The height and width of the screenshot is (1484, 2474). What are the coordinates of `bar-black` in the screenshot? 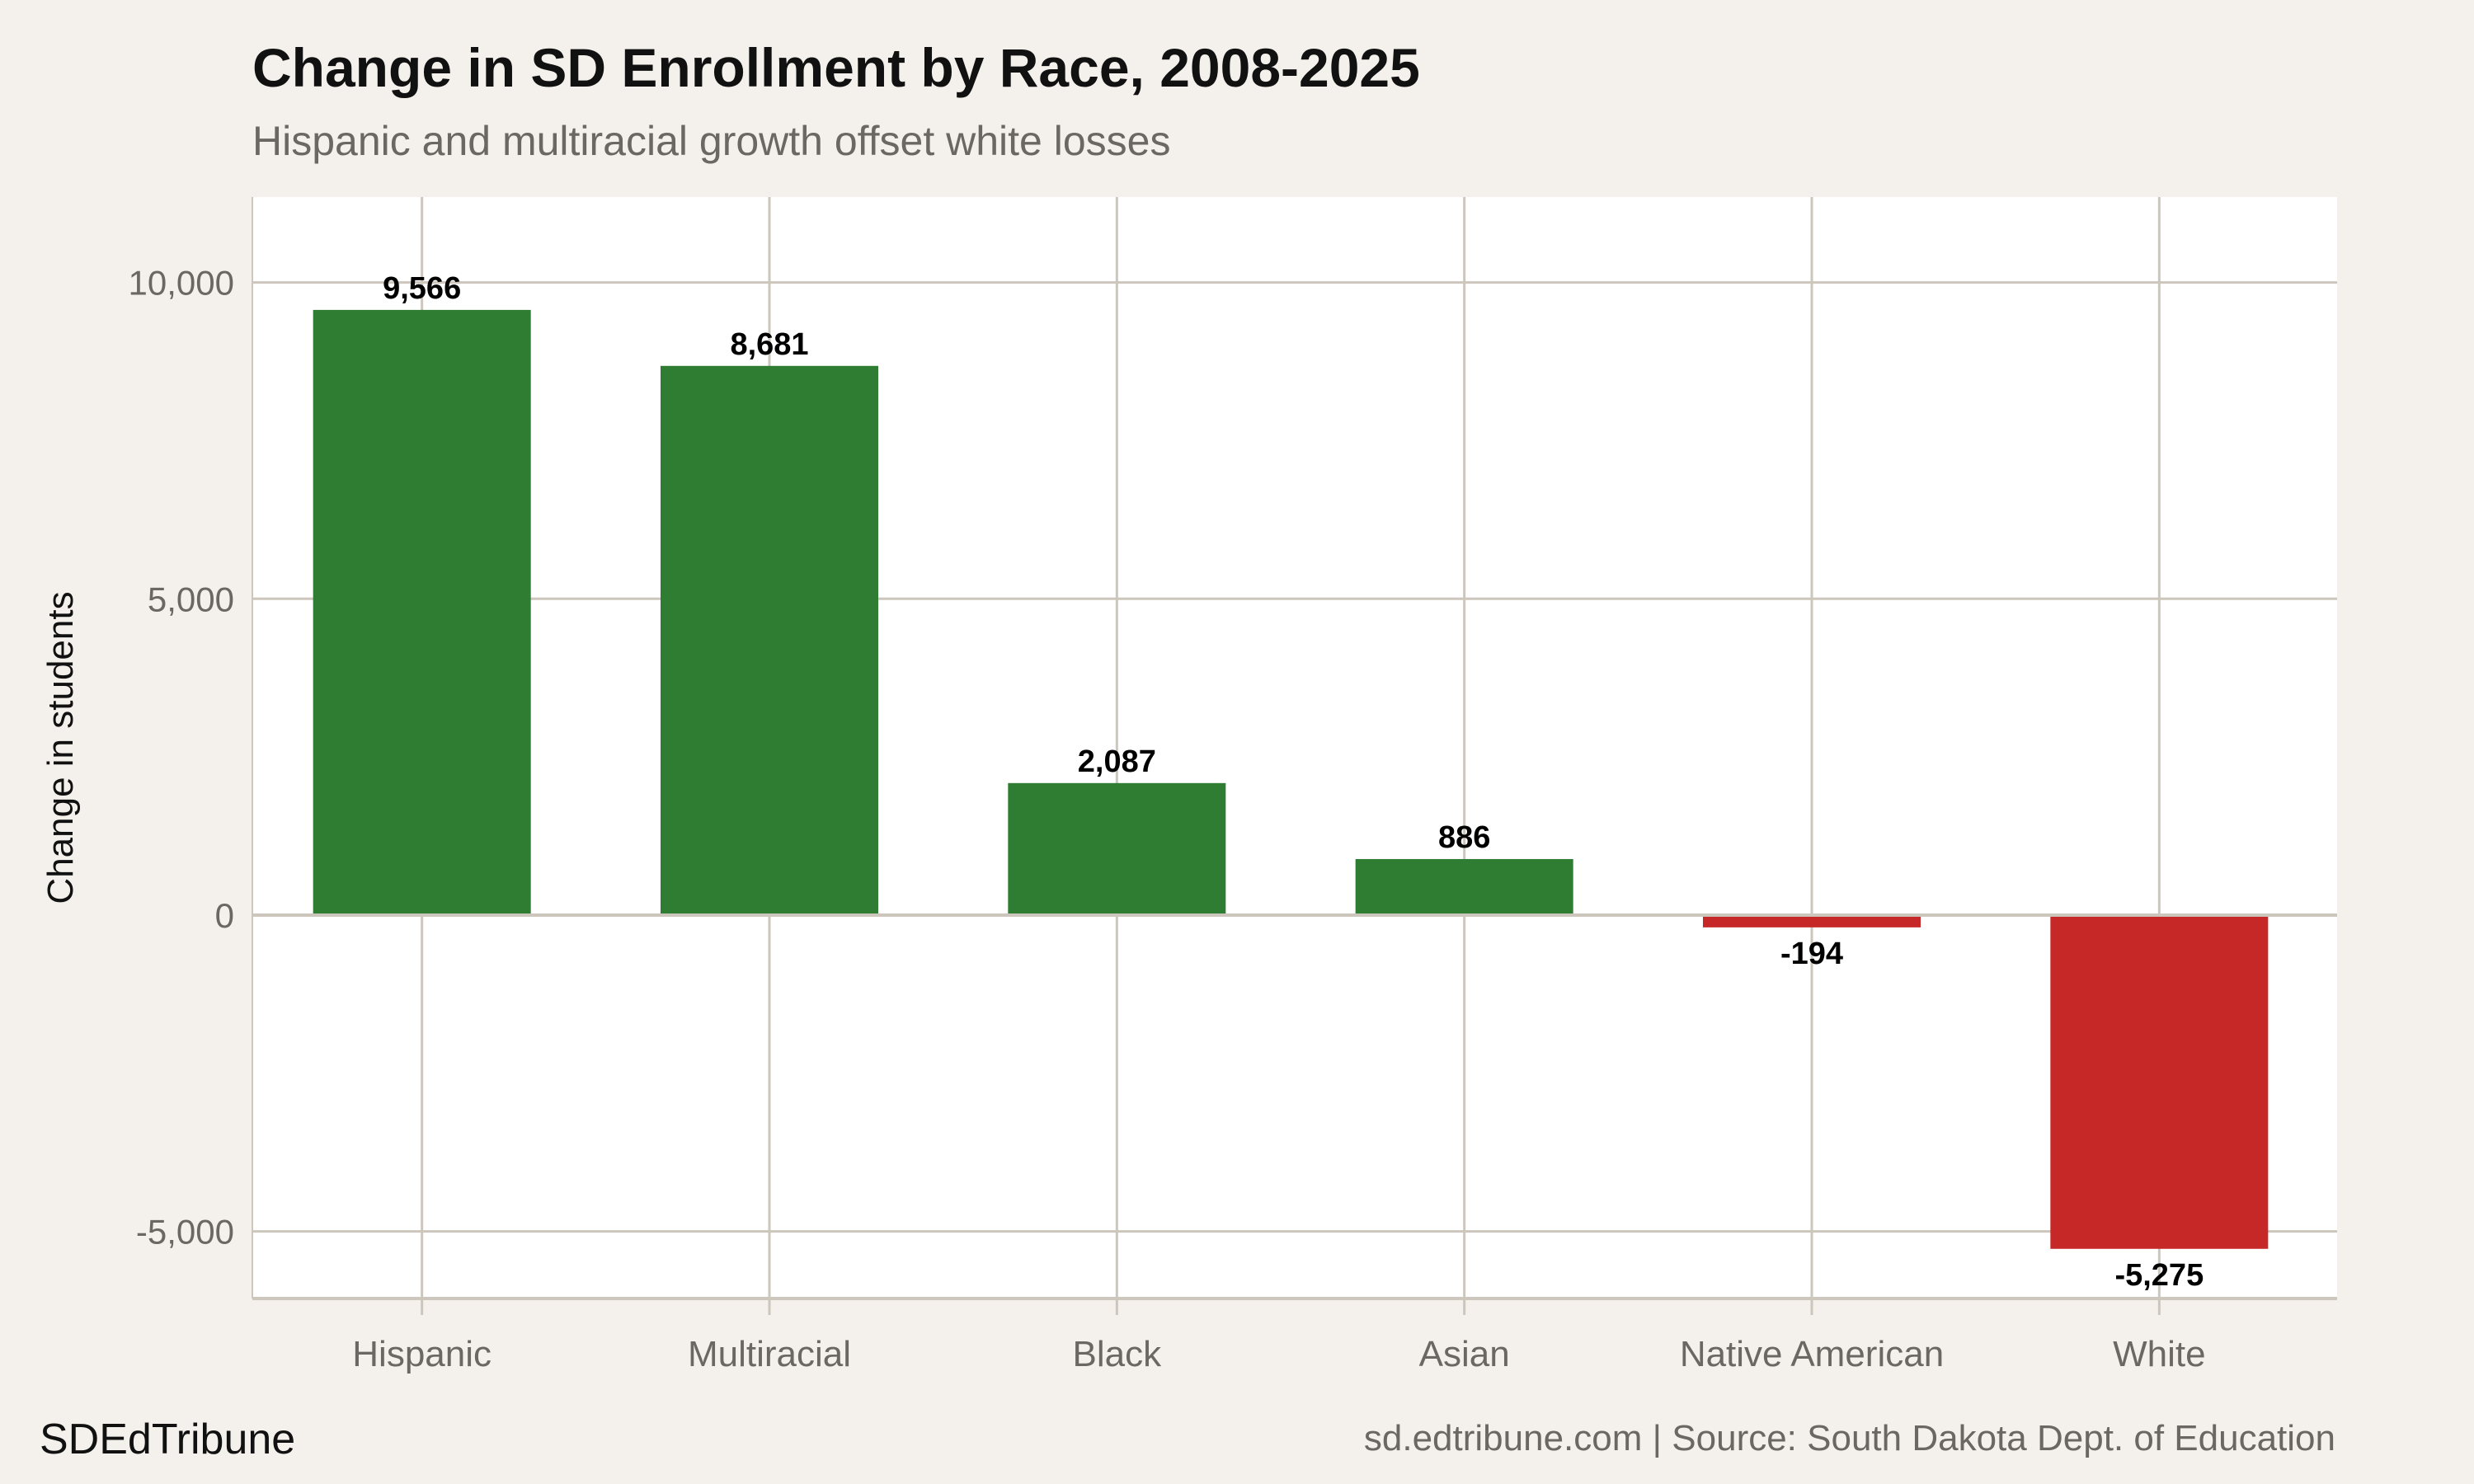 It's located at (1117, 848).